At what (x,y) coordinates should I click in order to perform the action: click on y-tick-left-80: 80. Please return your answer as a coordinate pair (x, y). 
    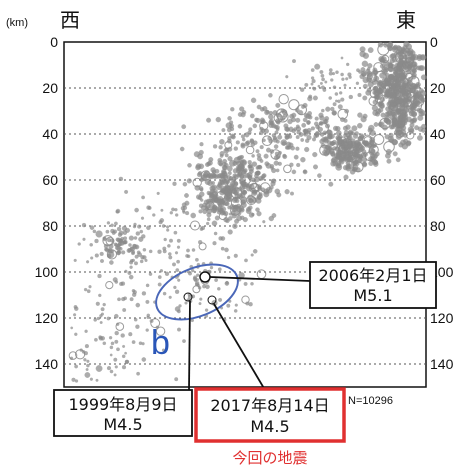
    Looking at the image, I should click on (50, 226).